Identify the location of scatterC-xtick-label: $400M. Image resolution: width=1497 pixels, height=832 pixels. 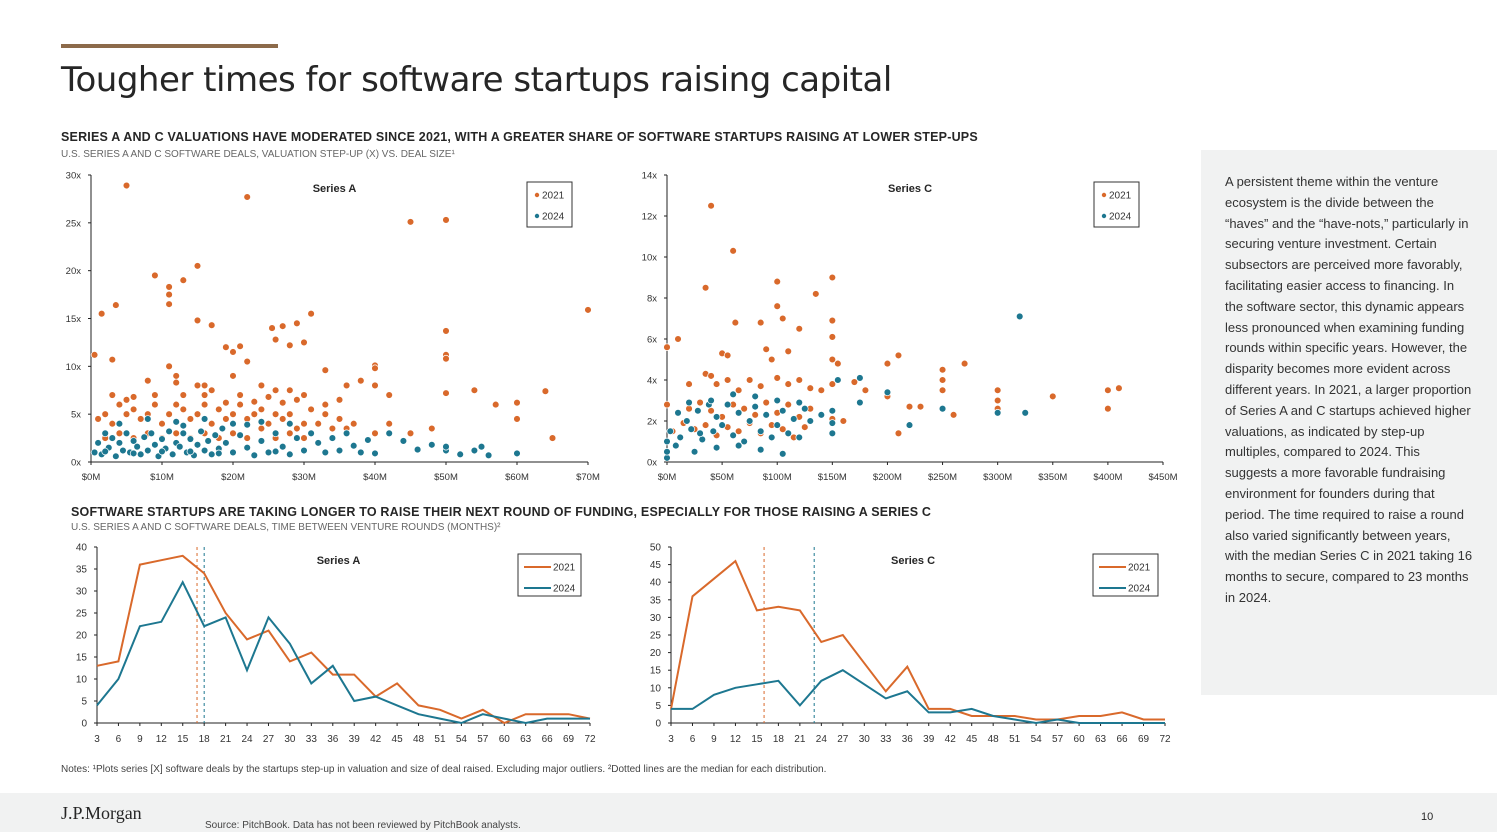
(1107, 477).